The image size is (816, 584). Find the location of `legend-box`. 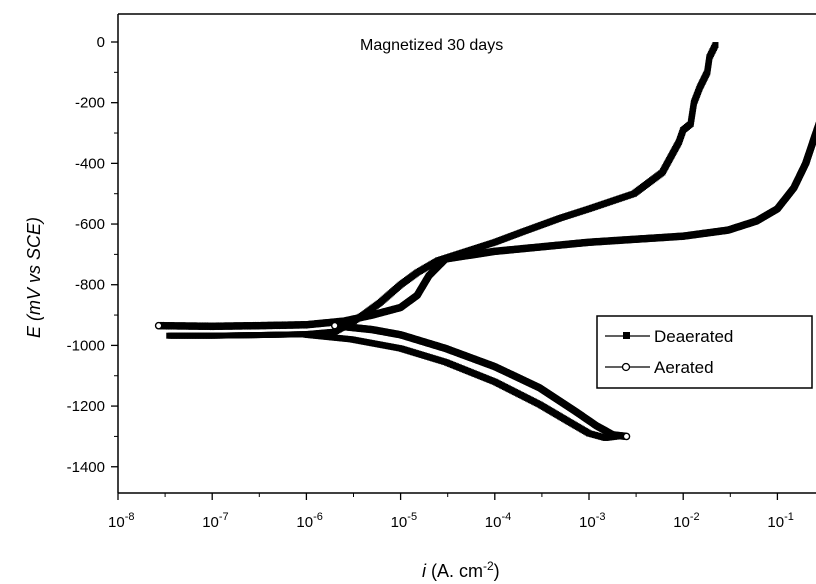

legend-box is located at coordinates (704, 352).